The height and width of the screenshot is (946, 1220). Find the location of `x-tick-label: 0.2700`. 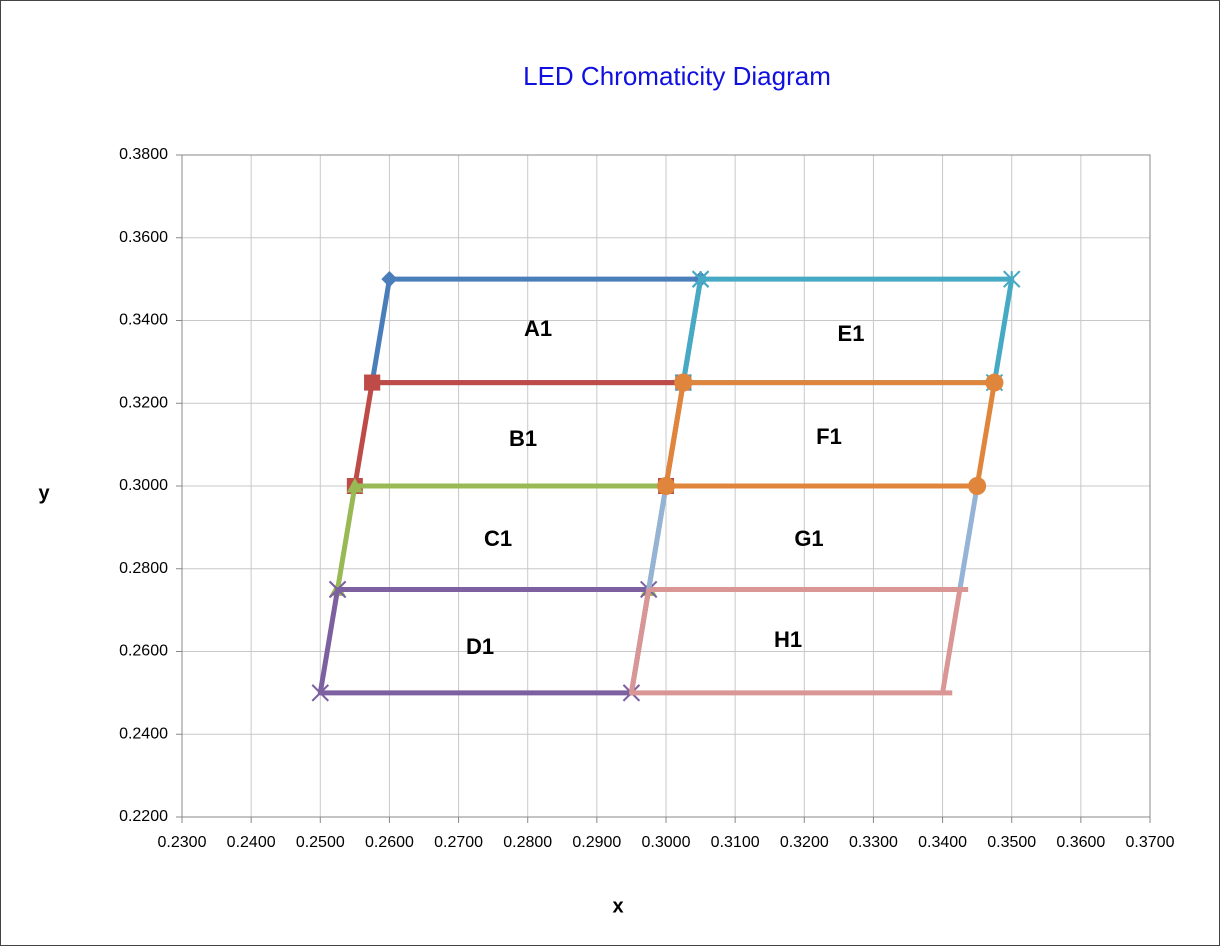

x-tick-label: 0.2700 is located at coordinates (458, 842).